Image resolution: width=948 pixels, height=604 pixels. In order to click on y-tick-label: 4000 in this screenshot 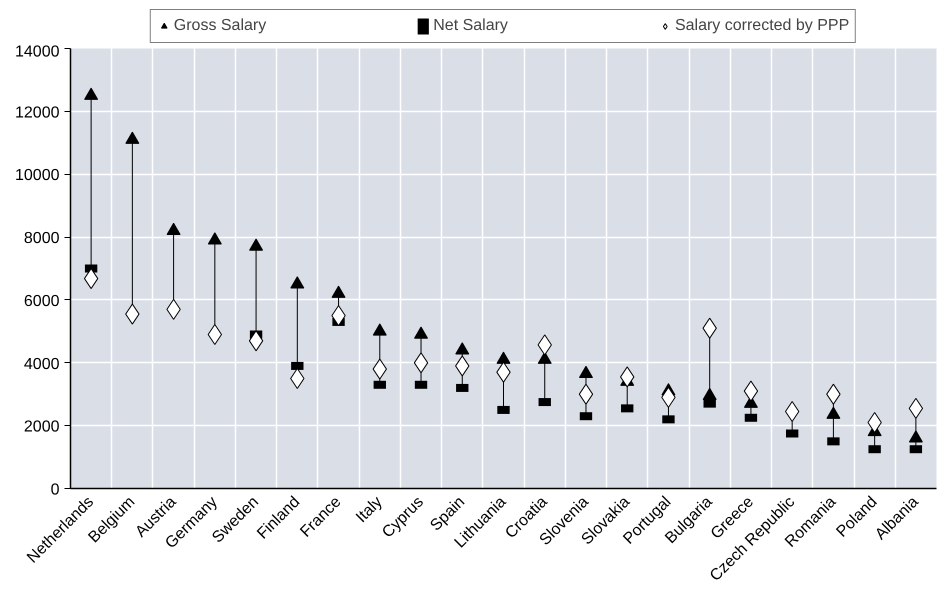, I will do `click(42, 364)`.